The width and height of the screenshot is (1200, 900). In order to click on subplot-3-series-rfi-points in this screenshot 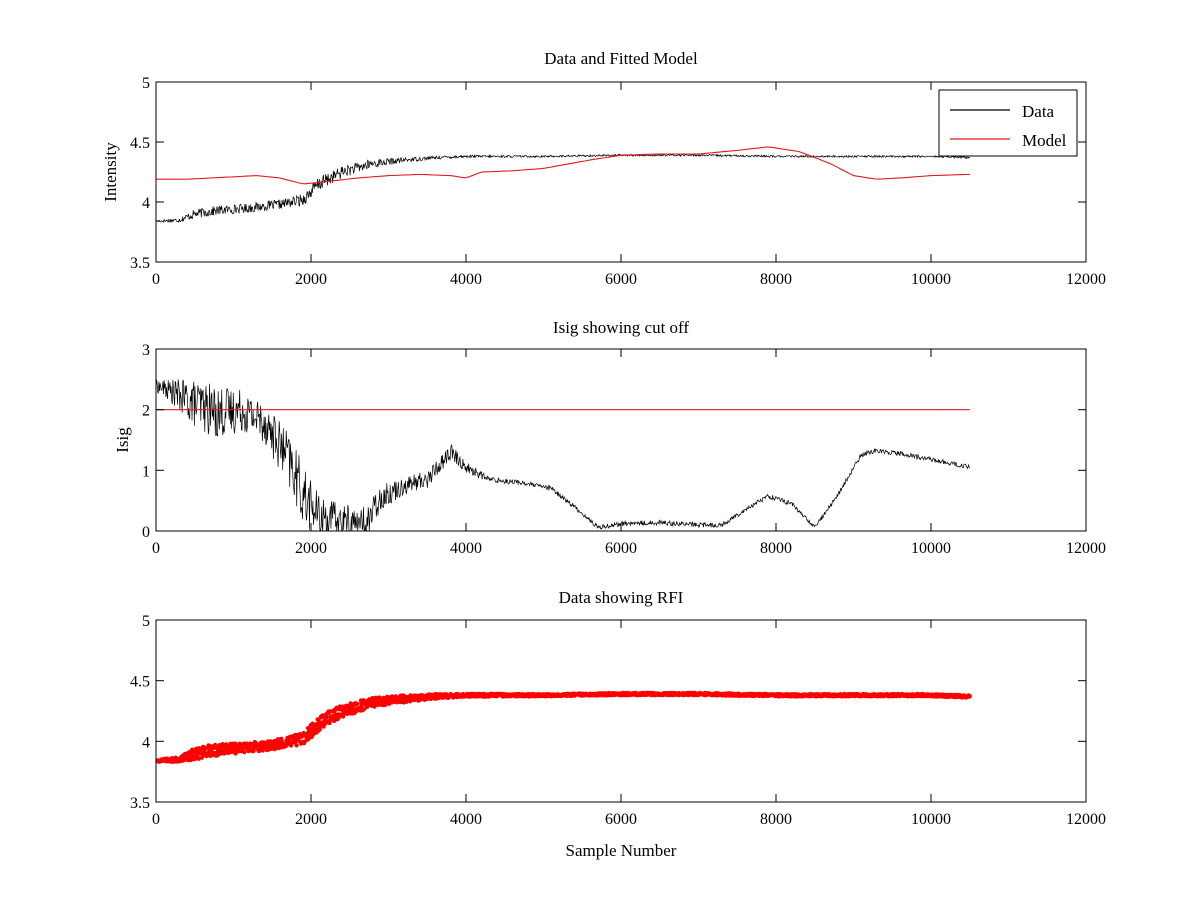, I will do `click(564, 727)`.